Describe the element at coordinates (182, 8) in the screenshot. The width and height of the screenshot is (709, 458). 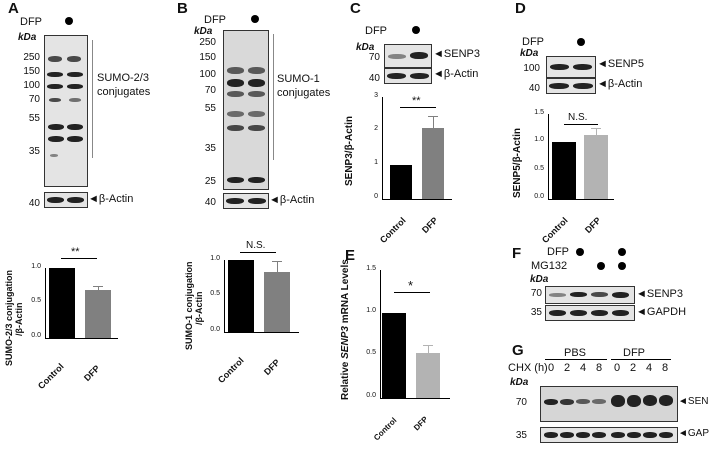
I see `panel-letter-b: B` at that location.